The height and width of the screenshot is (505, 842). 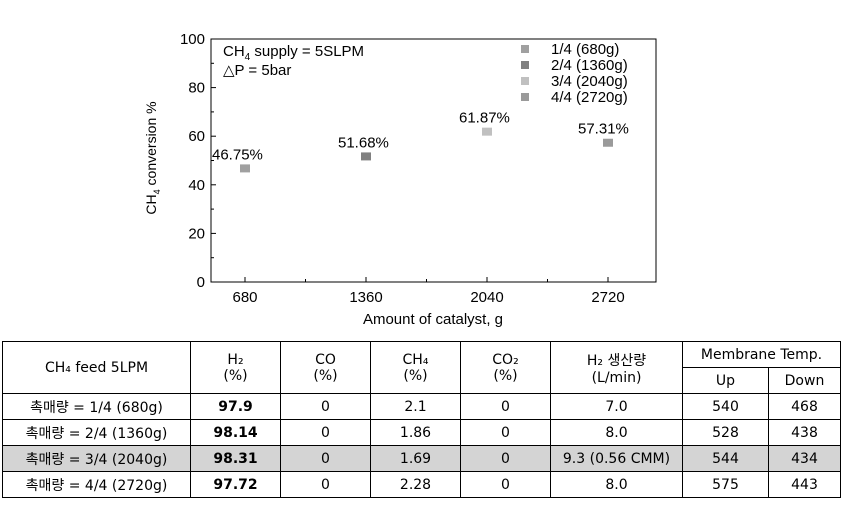 I want to click on data-label: 46.75%, so click(x=237, y=154).